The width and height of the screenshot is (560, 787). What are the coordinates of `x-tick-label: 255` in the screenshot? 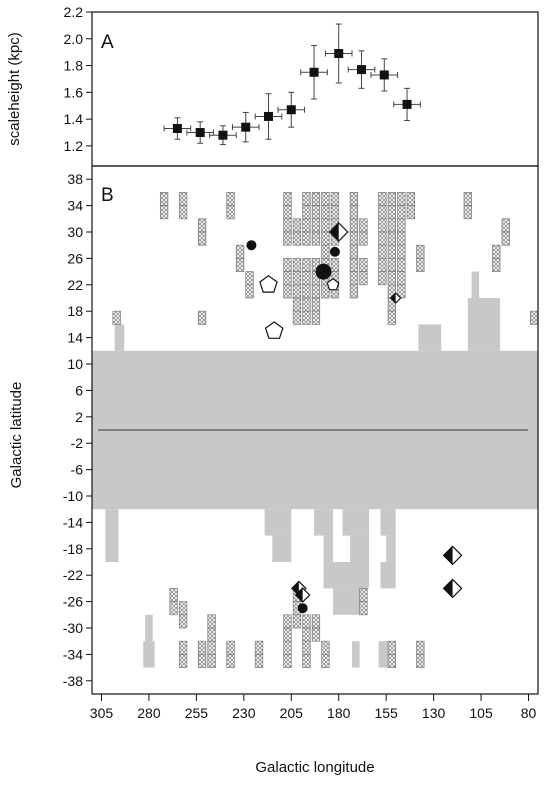 It's located at (197, 713).